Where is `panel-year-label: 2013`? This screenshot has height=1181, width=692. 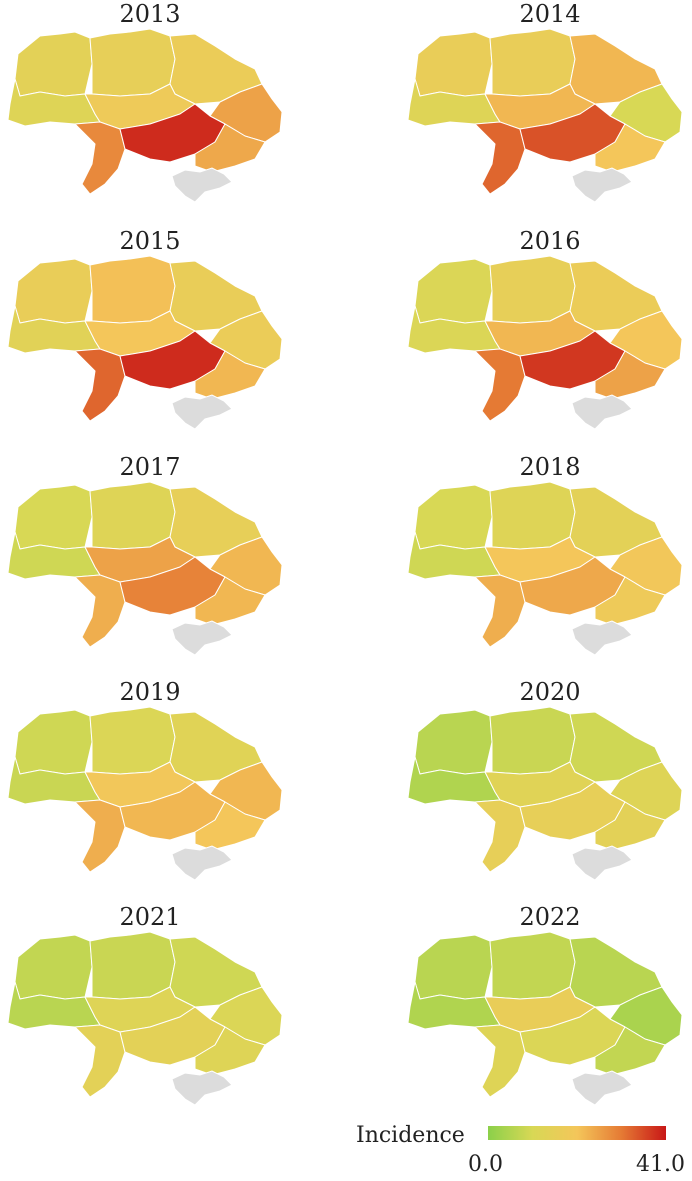 panel-year-label: 2013 is located at coordinates (150, 14).